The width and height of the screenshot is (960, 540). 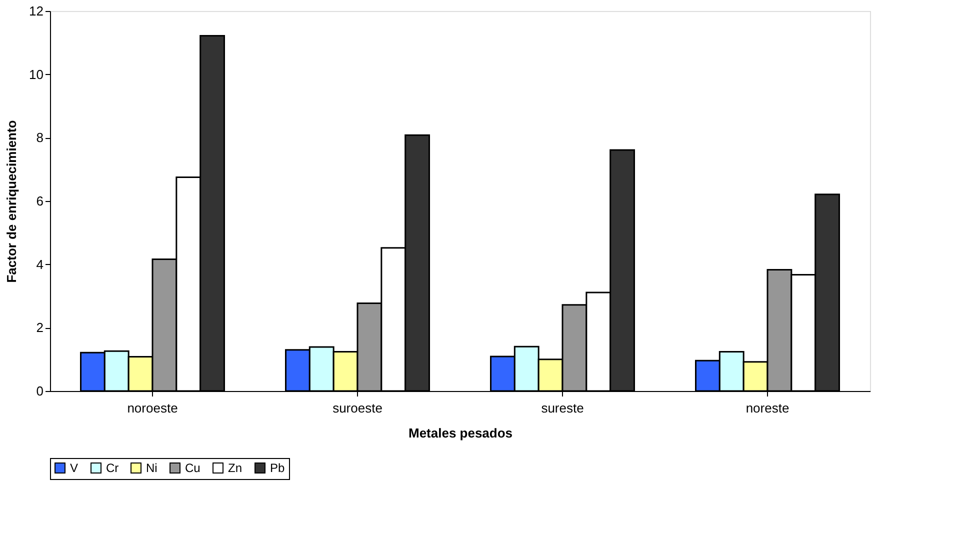 What do you see at coordinates (235, 468) in the screenshot?
I see `legend-label: Zn` at bounding box center [235, 468].